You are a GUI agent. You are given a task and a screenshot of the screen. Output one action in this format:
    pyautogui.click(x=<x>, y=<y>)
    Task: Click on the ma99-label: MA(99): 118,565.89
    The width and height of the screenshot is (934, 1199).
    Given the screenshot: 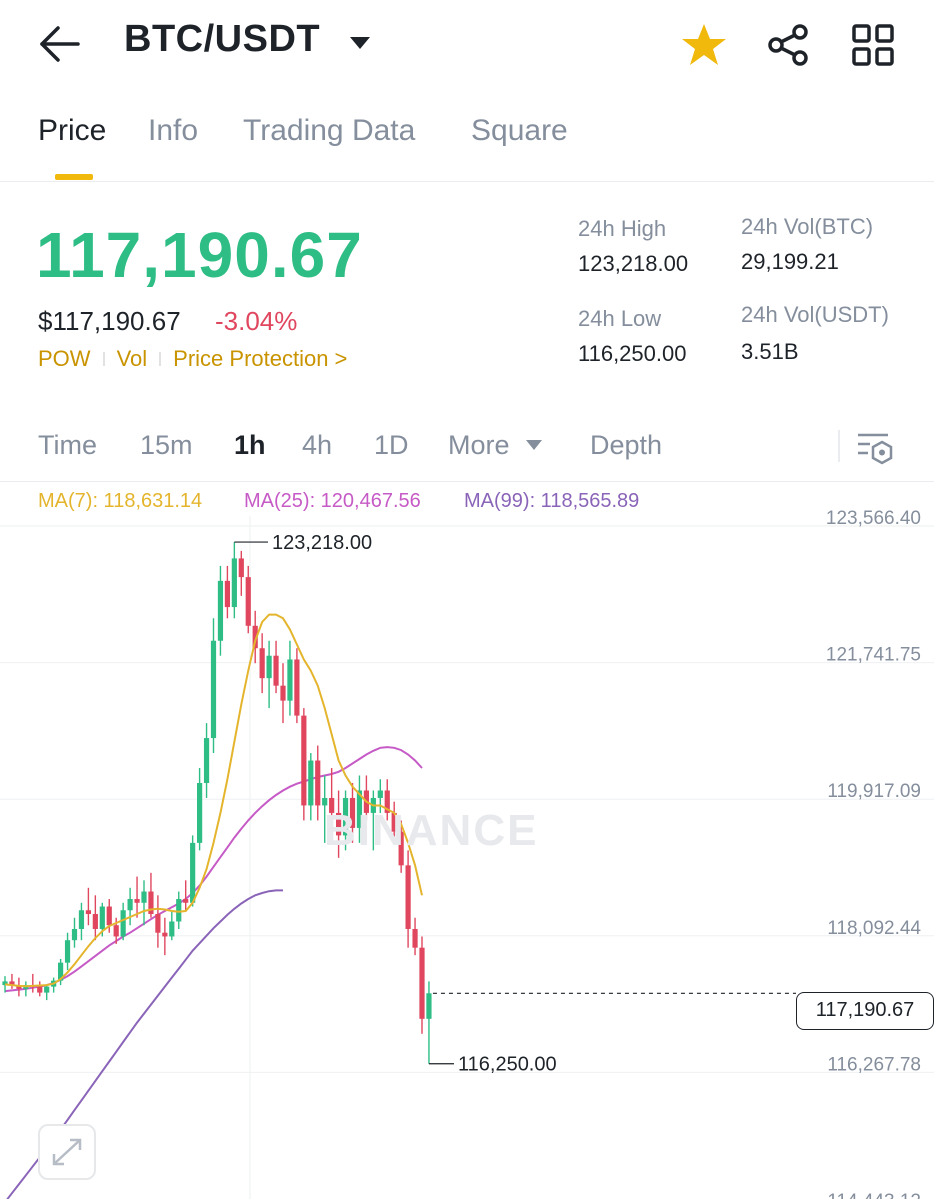 What is the action you would take?
    pyautogui.click(x=552, y=501)
    